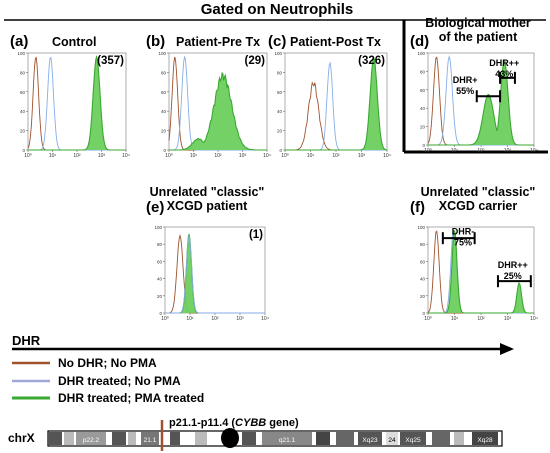 This screenshot has height=453, width=550. I want to click on main-title: Gated on Neutrophils, so click(277, 9).